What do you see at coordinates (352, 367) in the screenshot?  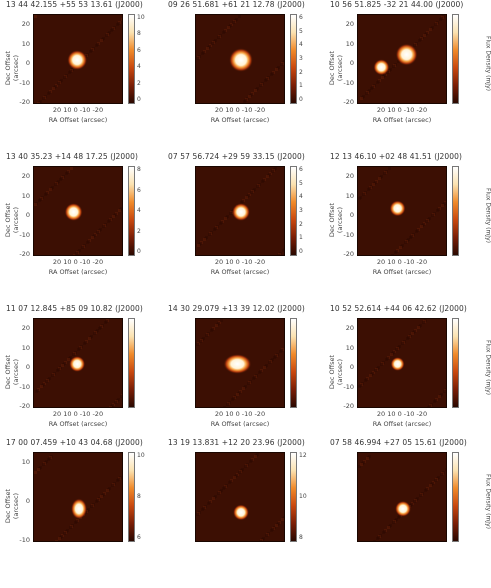 I see `y-tick-label: 0` at bounding box center [352, 367].